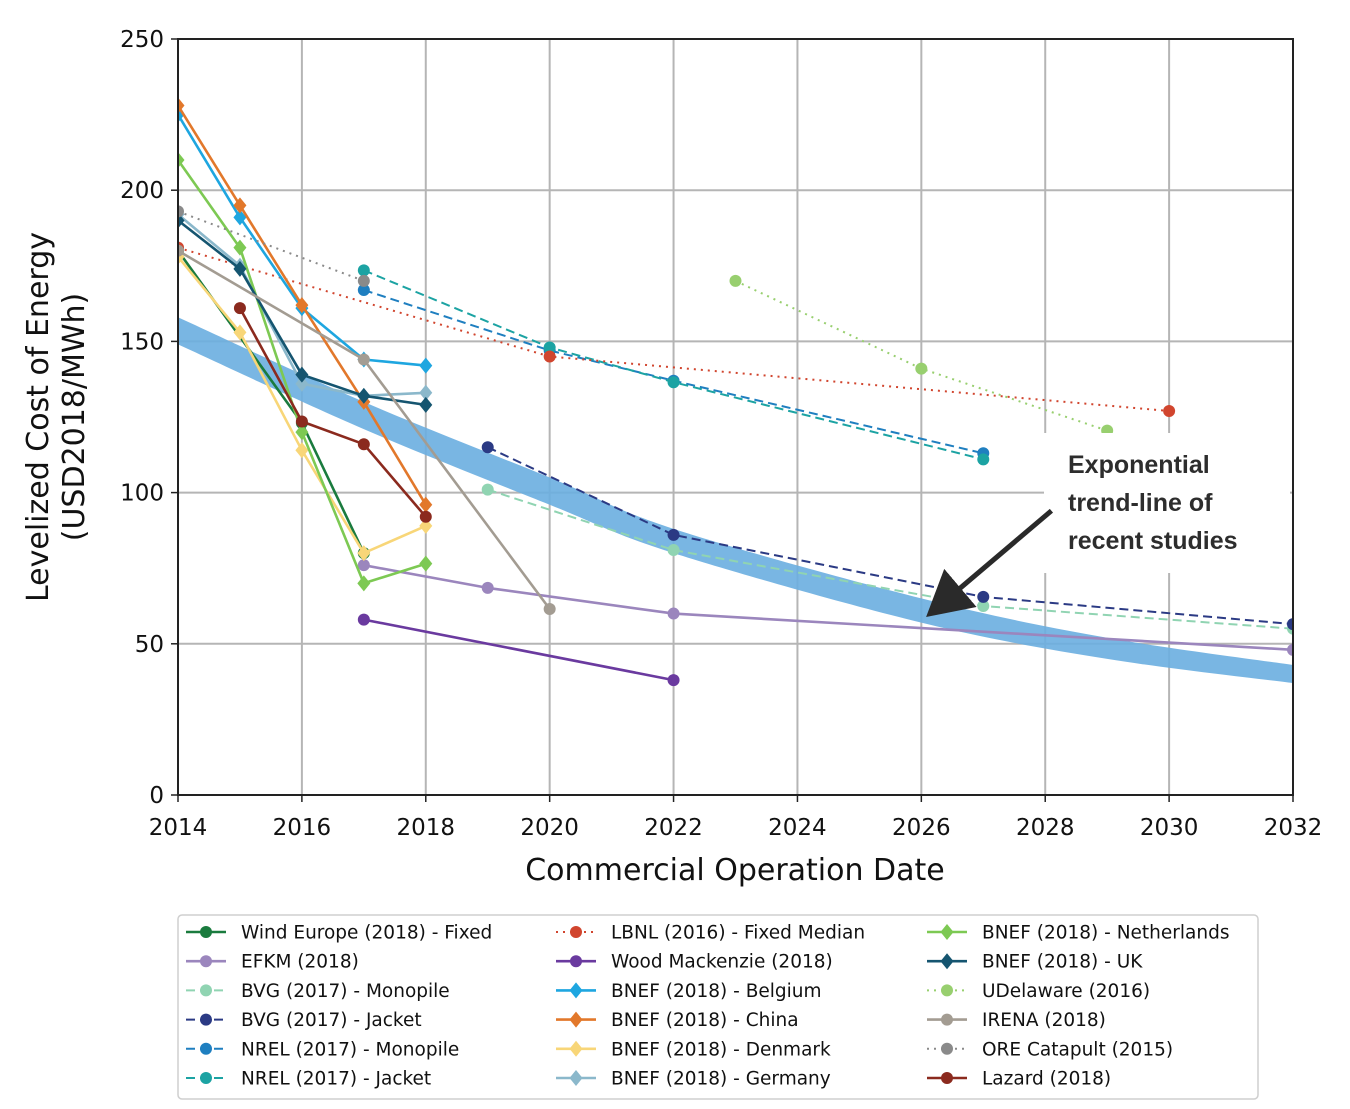 This screenshot has width=1350, height=1109. I want to click on y-tick-label: 0, so click(156, 796).